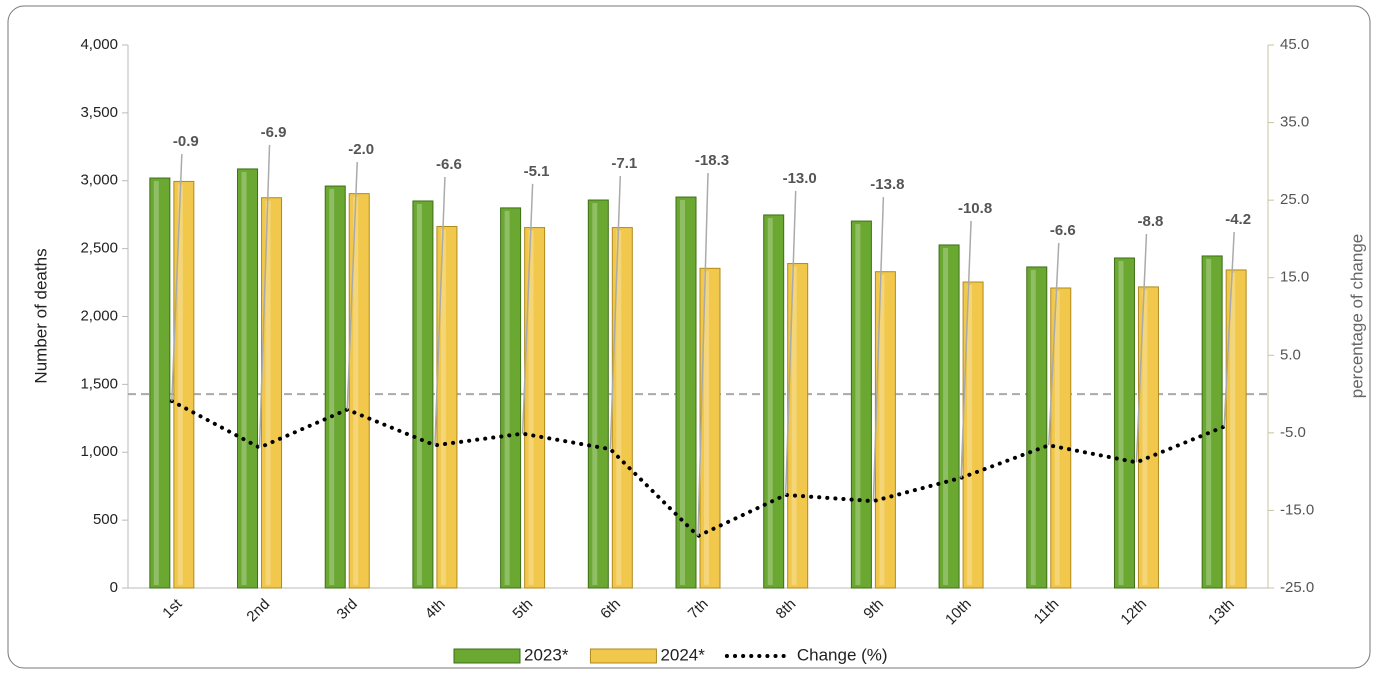 Image resolution: width=1377 pixels, height=673 pixels. Describe the element at coordinates (361, 149) in the screenshot. I see `data-label: -2.0` at that location.